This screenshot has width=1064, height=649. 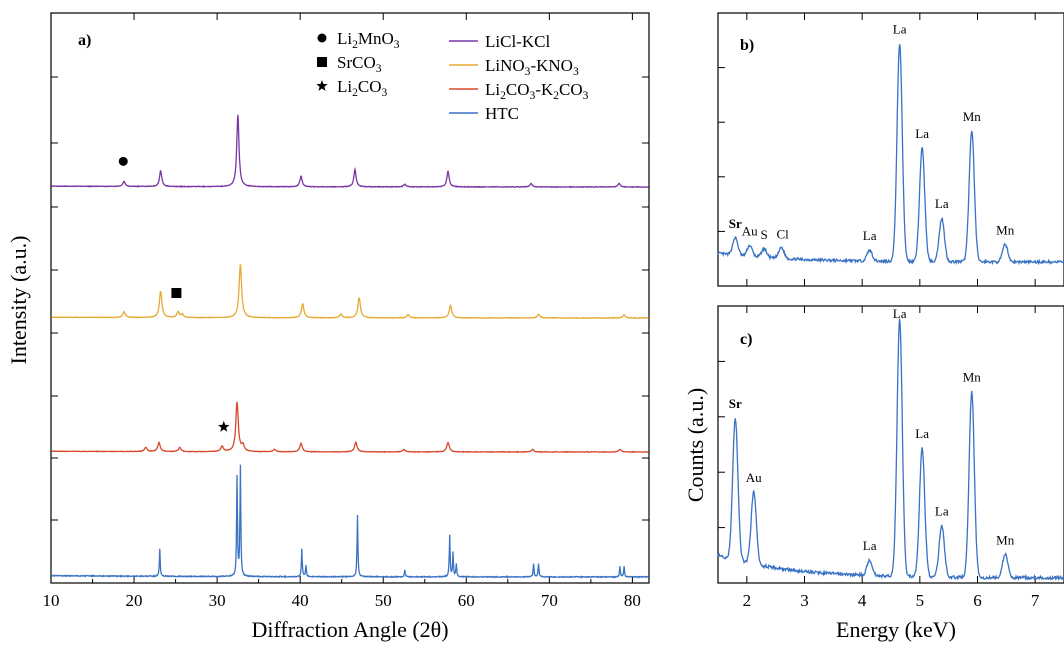 What do you see at coordinates (502, 113) in the screenshot?
I see `legend-label-series: HTC` at bounding box center [502, 113].